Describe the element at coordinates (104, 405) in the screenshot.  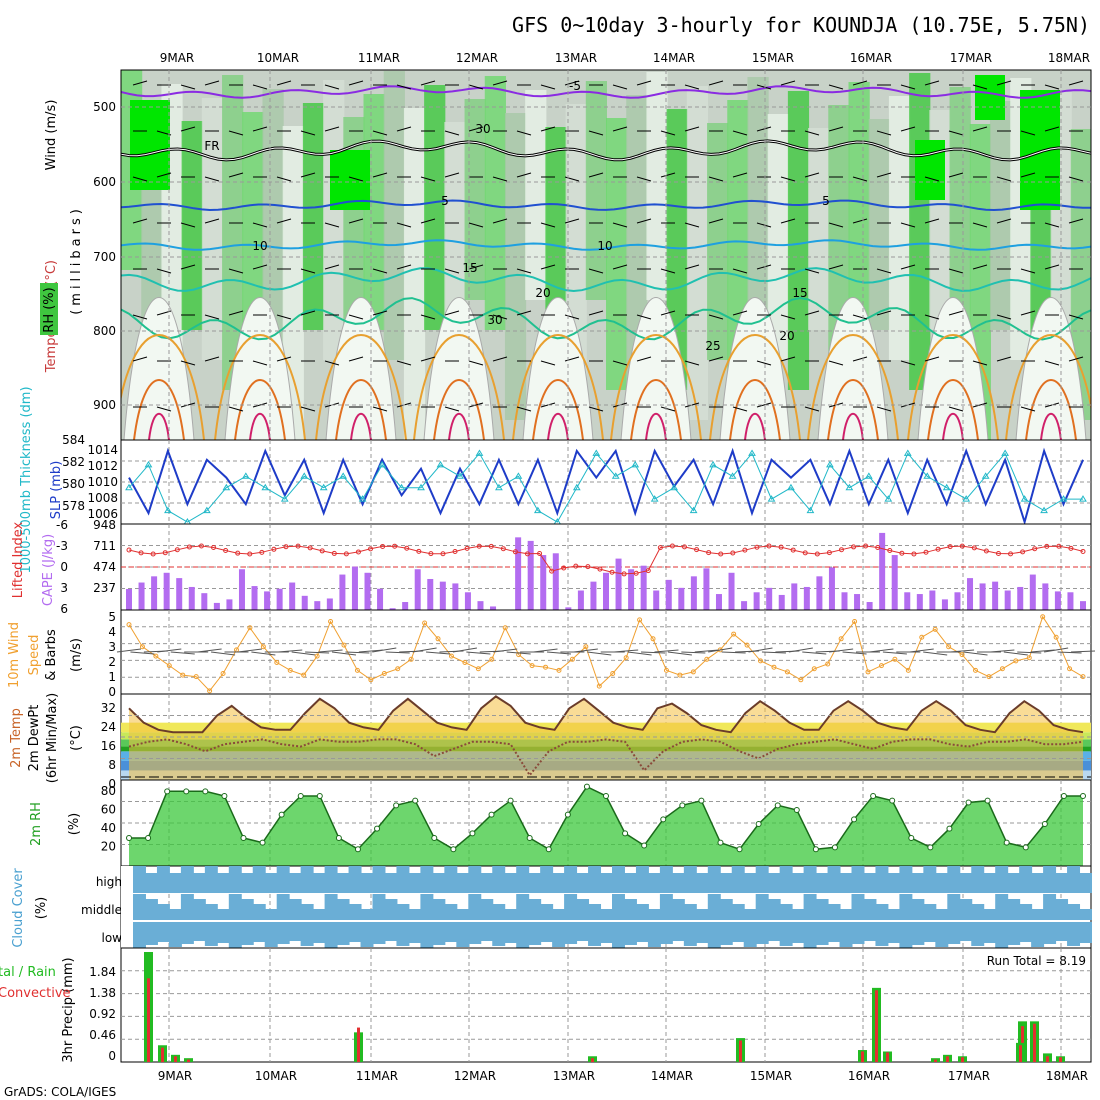
I see `pressure-tick: 900` at that location.